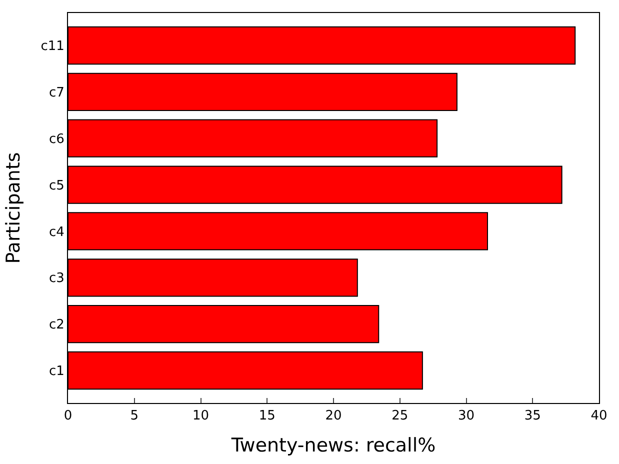 This screenshot has width=619, height=464. Describe the element at coordinates (267, 416) in the screenshot. I see `x-tick-label: 15` at that location.